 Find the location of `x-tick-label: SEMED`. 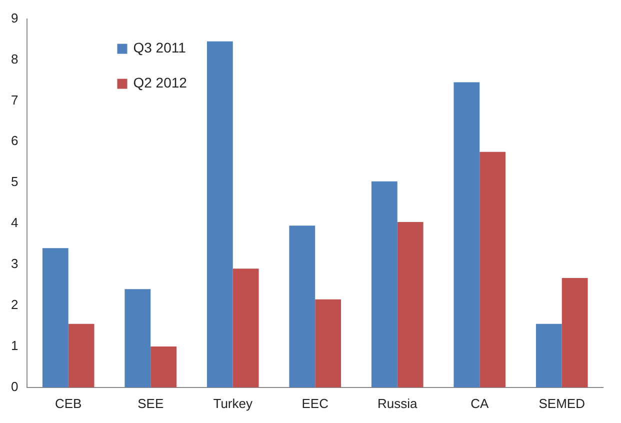

x-tick-label: SEMED is located at coordinates (561, 403).